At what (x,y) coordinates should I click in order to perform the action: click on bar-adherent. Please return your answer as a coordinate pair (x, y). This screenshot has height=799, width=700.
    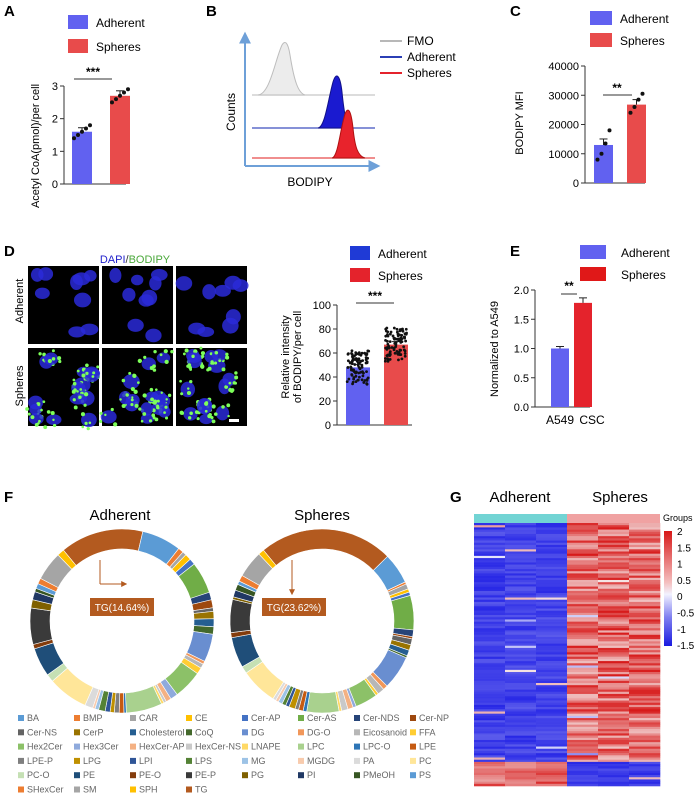
    Looking at the image, I should click on (603, 163).